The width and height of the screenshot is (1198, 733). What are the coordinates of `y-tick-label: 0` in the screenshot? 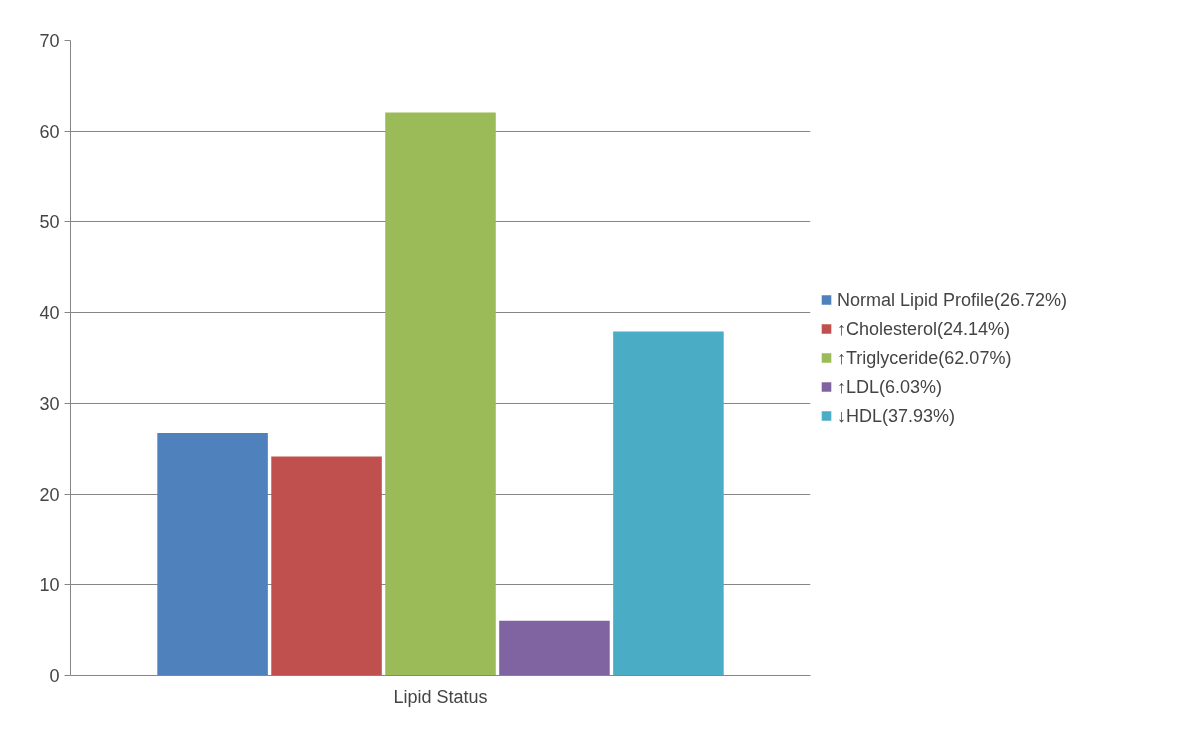 It's located at (54, 676).